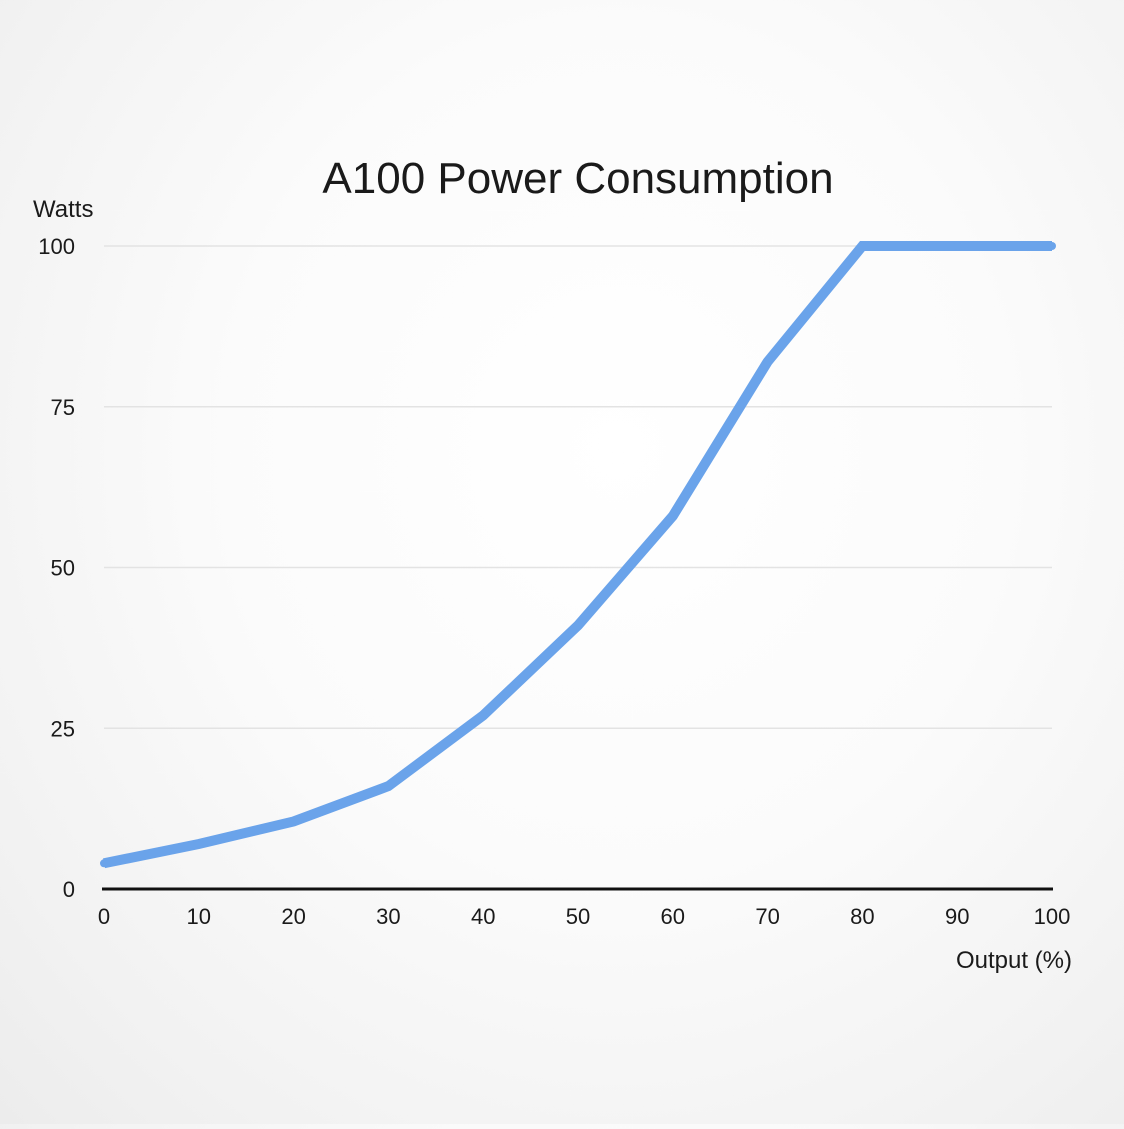 This screenshot has height=1129, width=1124. Describe the element at coordinates (862, 916) in the screenshot. I see `x-tick-label: 80` at that location.